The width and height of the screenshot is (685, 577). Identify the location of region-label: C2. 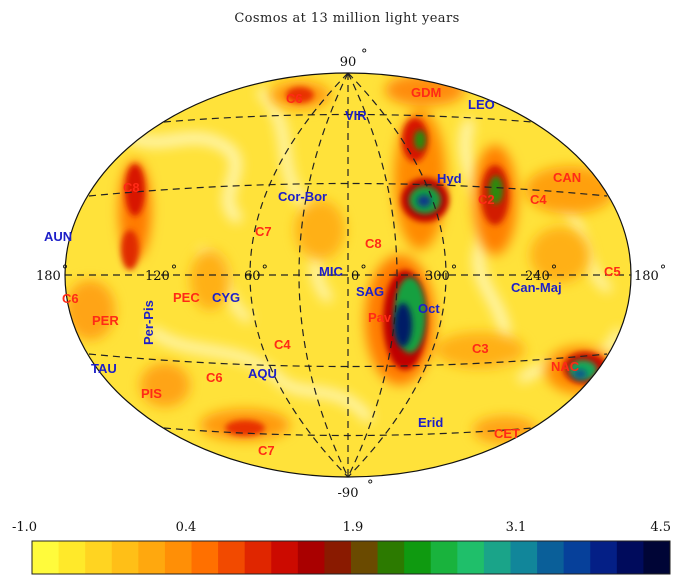
(486, 199).